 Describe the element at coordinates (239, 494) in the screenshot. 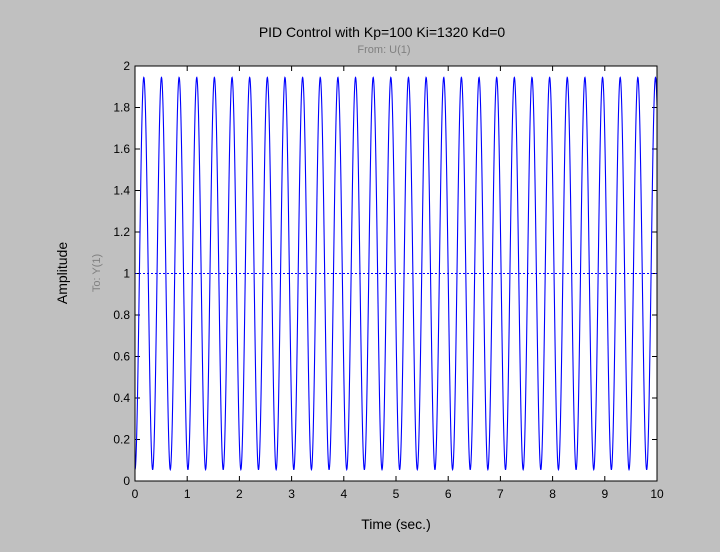

I see `x-tick-label: 2` at that location.